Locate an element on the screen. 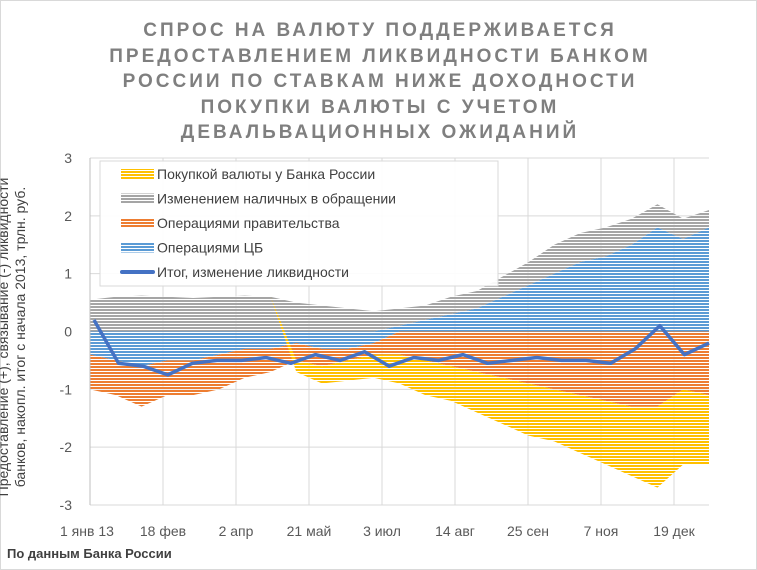 The width and height of the screenshot is (757, 570). legend-box is located at coordinates (299, 223).